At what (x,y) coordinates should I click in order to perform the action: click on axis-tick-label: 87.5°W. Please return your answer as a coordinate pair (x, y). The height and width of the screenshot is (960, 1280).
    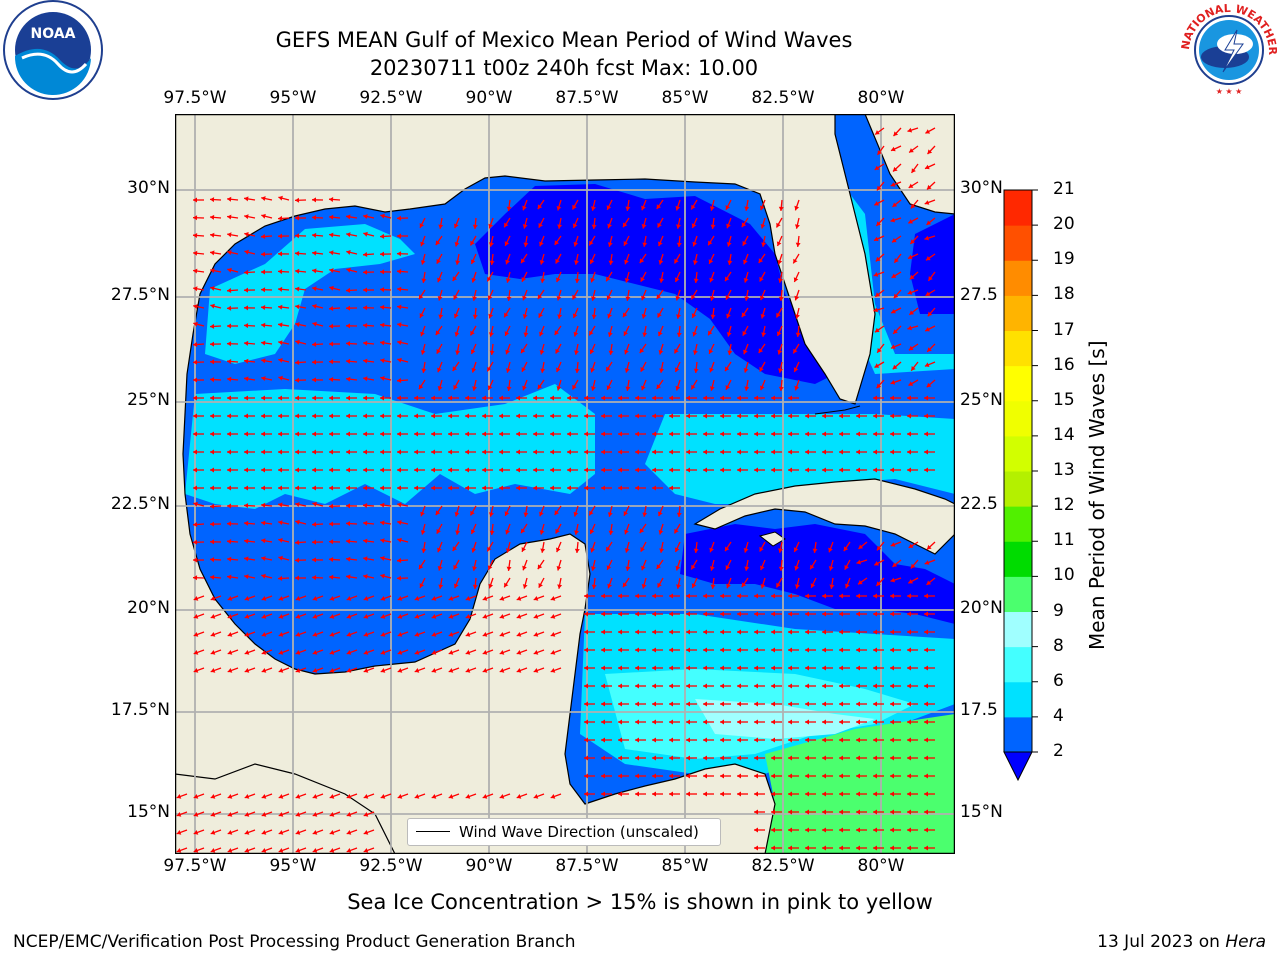
    Looking at the image, I should click on (587, 866).